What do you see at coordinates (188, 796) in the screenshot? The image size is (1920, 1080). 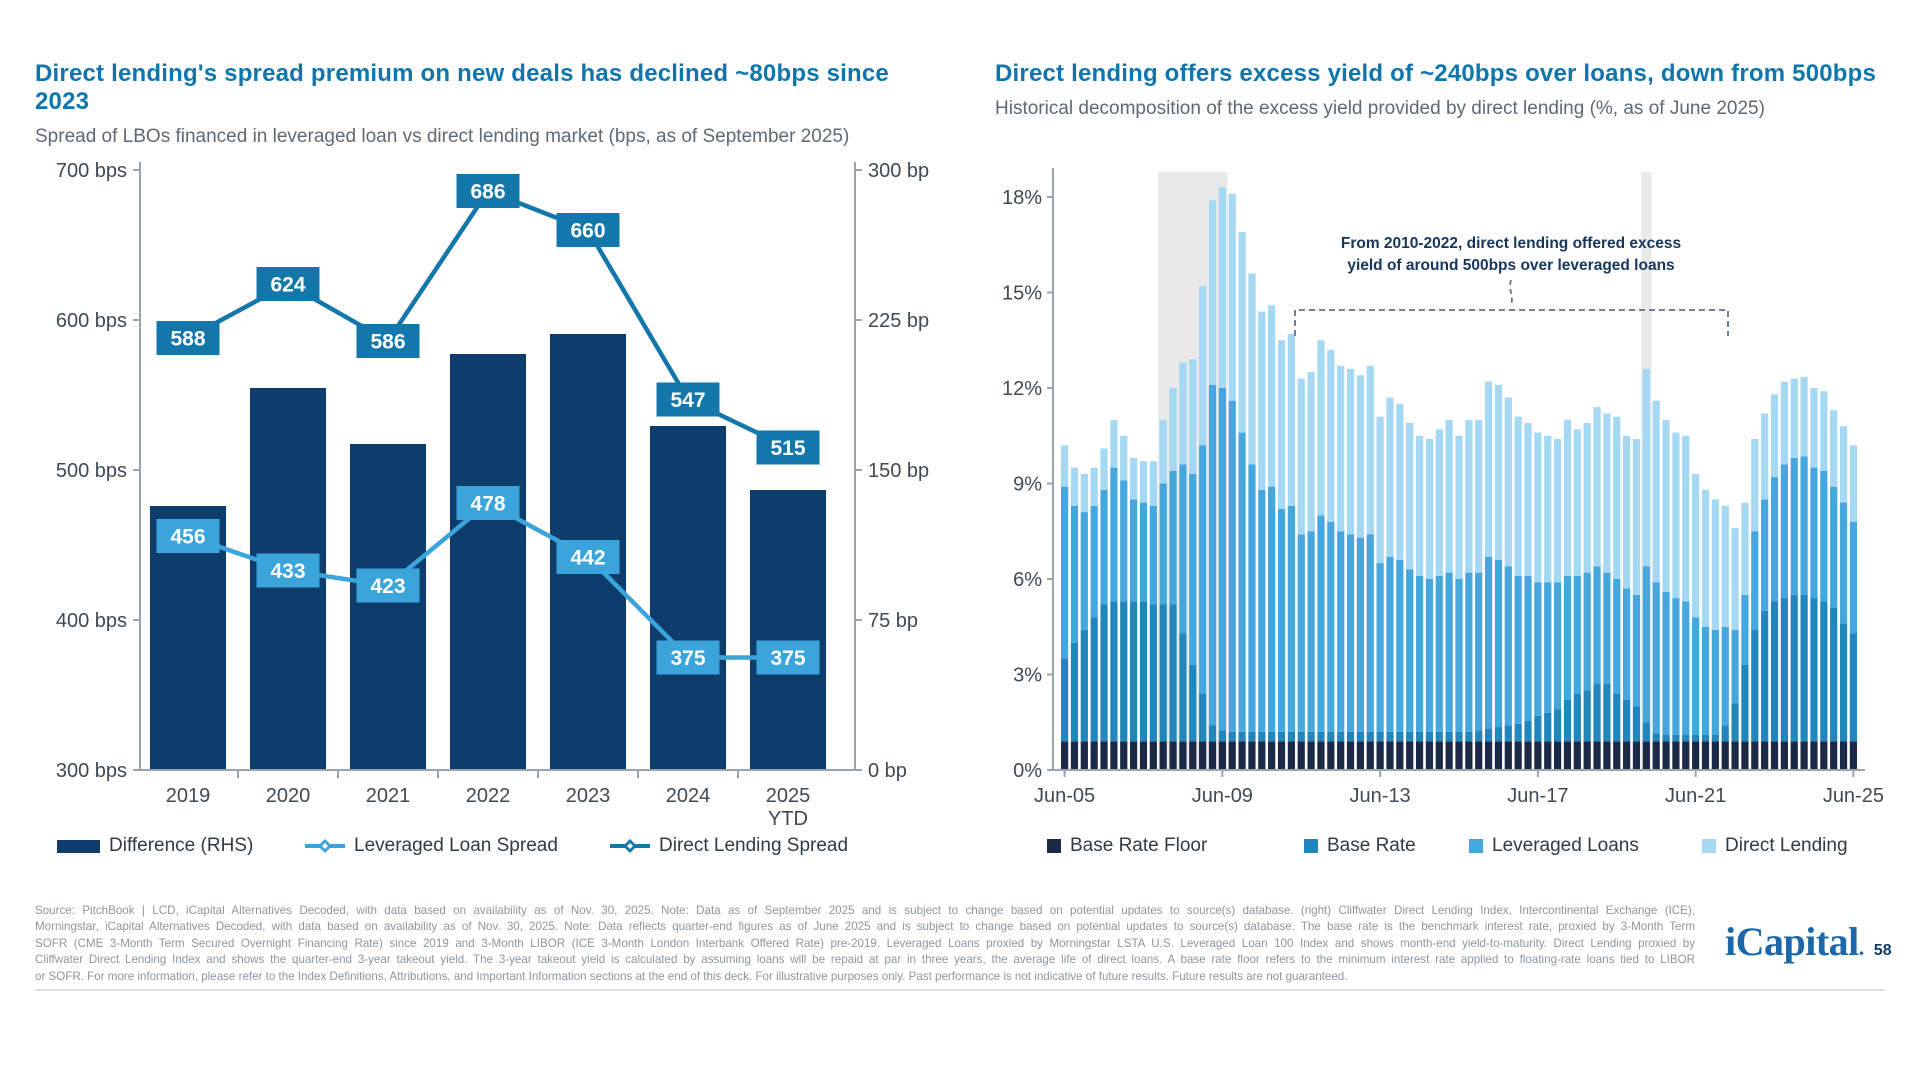 I see `svg-text: 2019` at bounding box center [188, 796].